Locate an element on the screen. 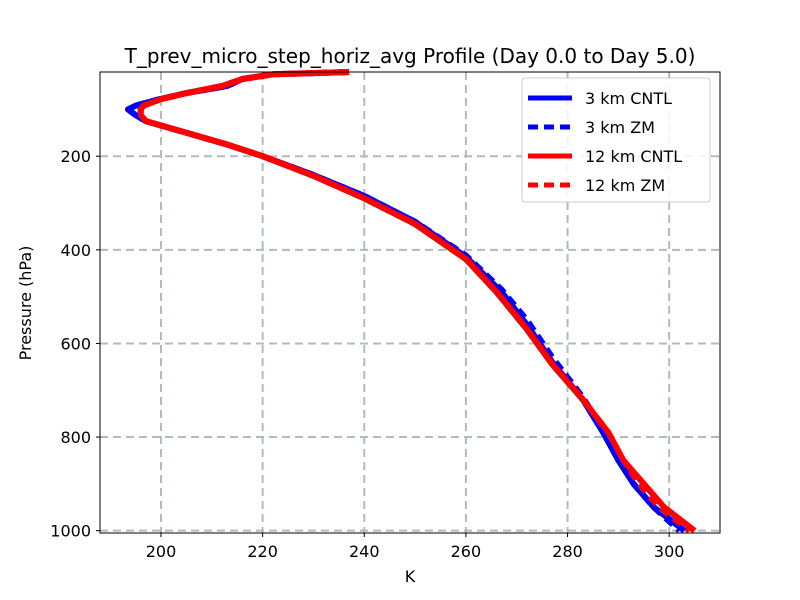  y-axis-label: Pressure (hPa) is located at coordinates (25, 303).